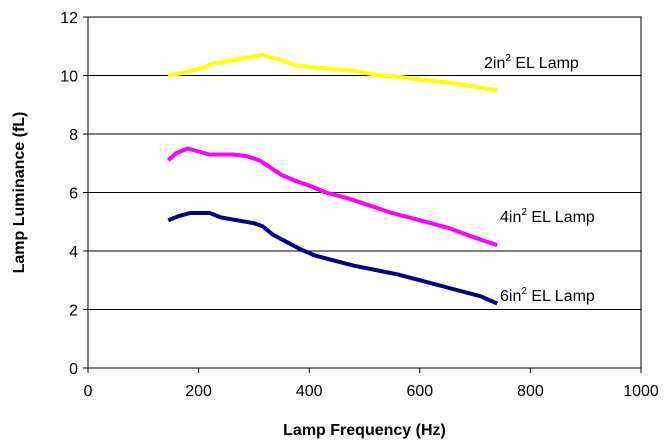  What do you see at coordinates (364, 430) in the screenshot?
I see `x-axis-title: Lamp Frequency (Hz)` at bounding box center [364, 430].